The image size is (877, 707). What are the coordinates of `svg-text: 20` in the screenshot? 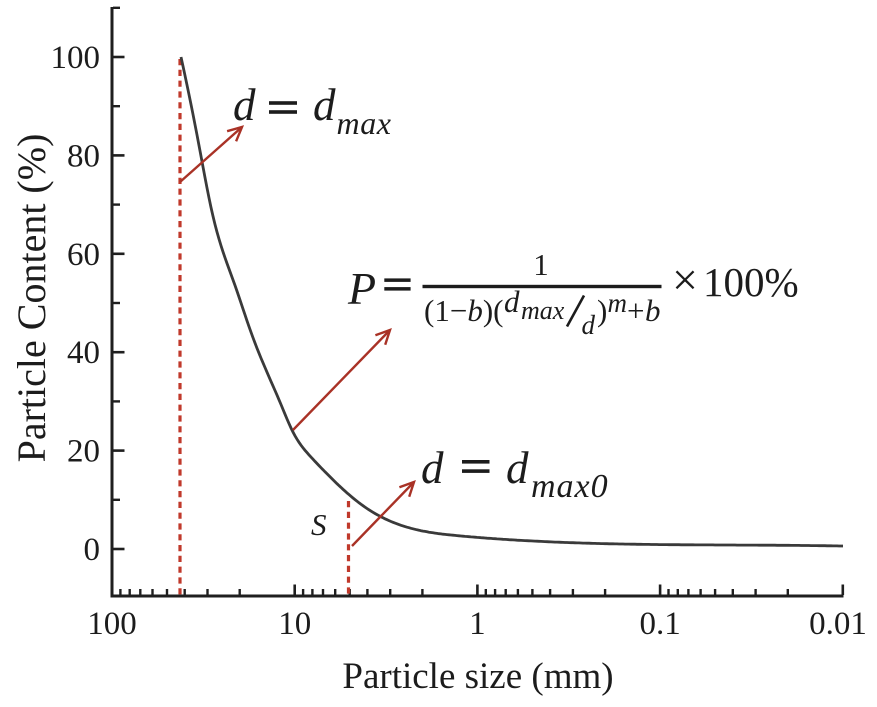 It's located at (83, 452).